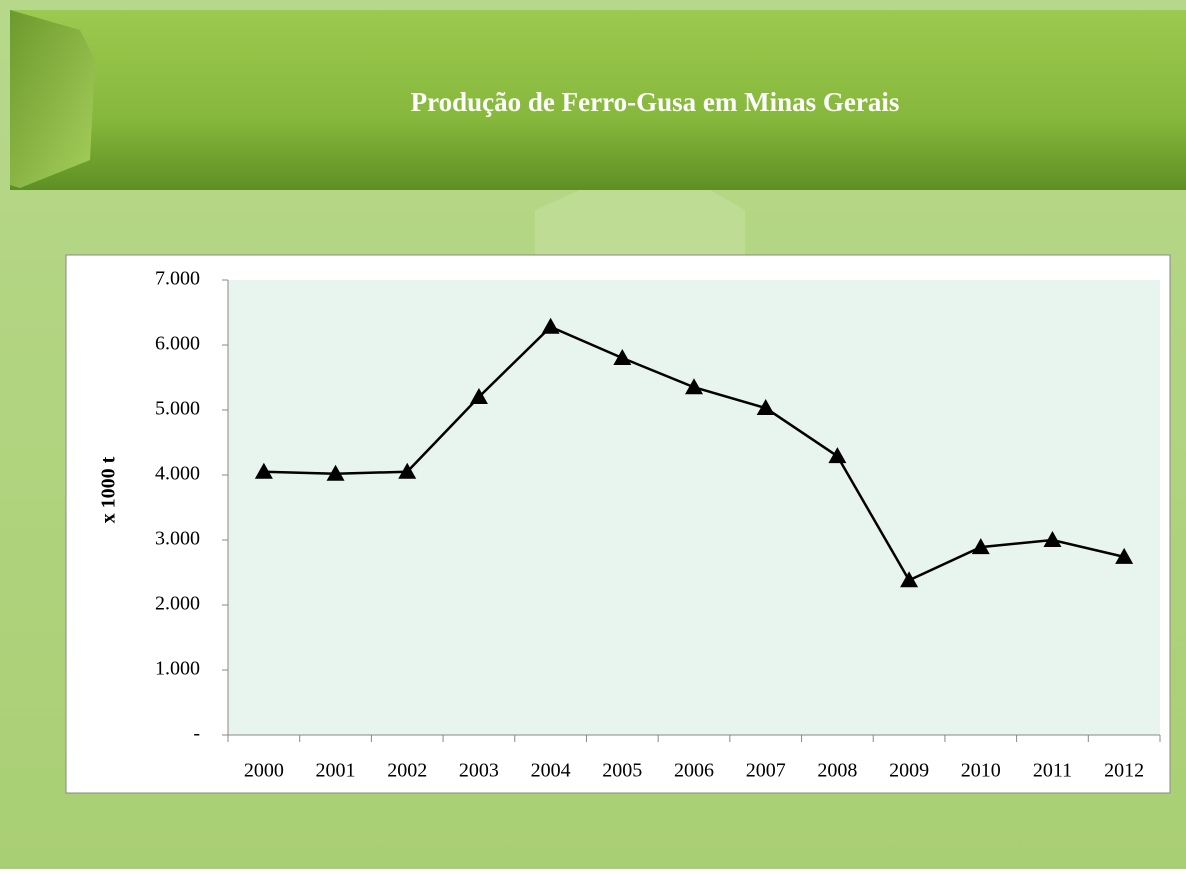  Describe the element at coordinates (694, 771) in the screenshot. I see `x-tick-label: 2006` at that location.